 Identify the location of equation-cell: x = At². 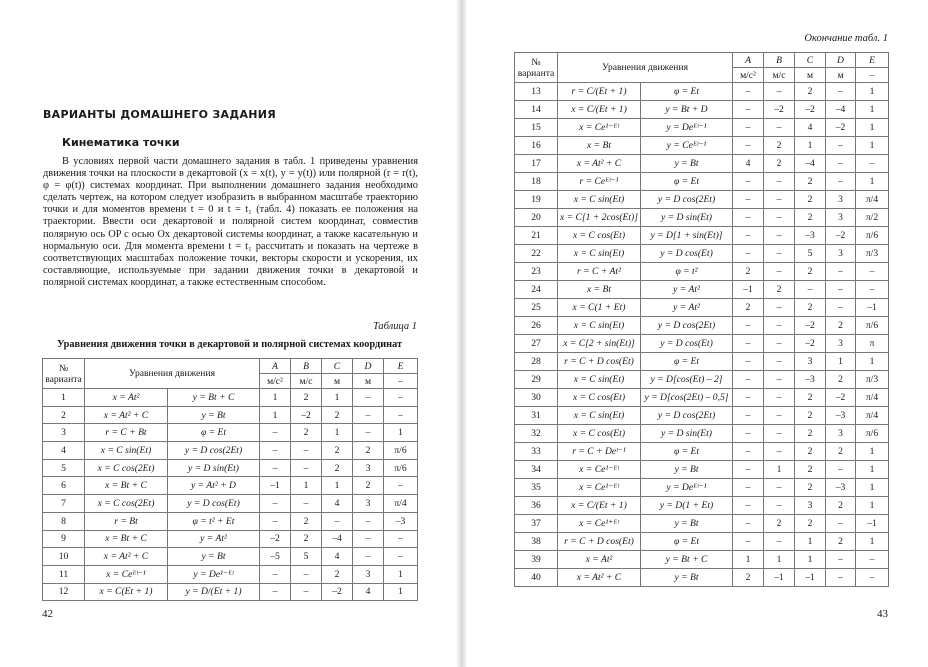
(126, 397).